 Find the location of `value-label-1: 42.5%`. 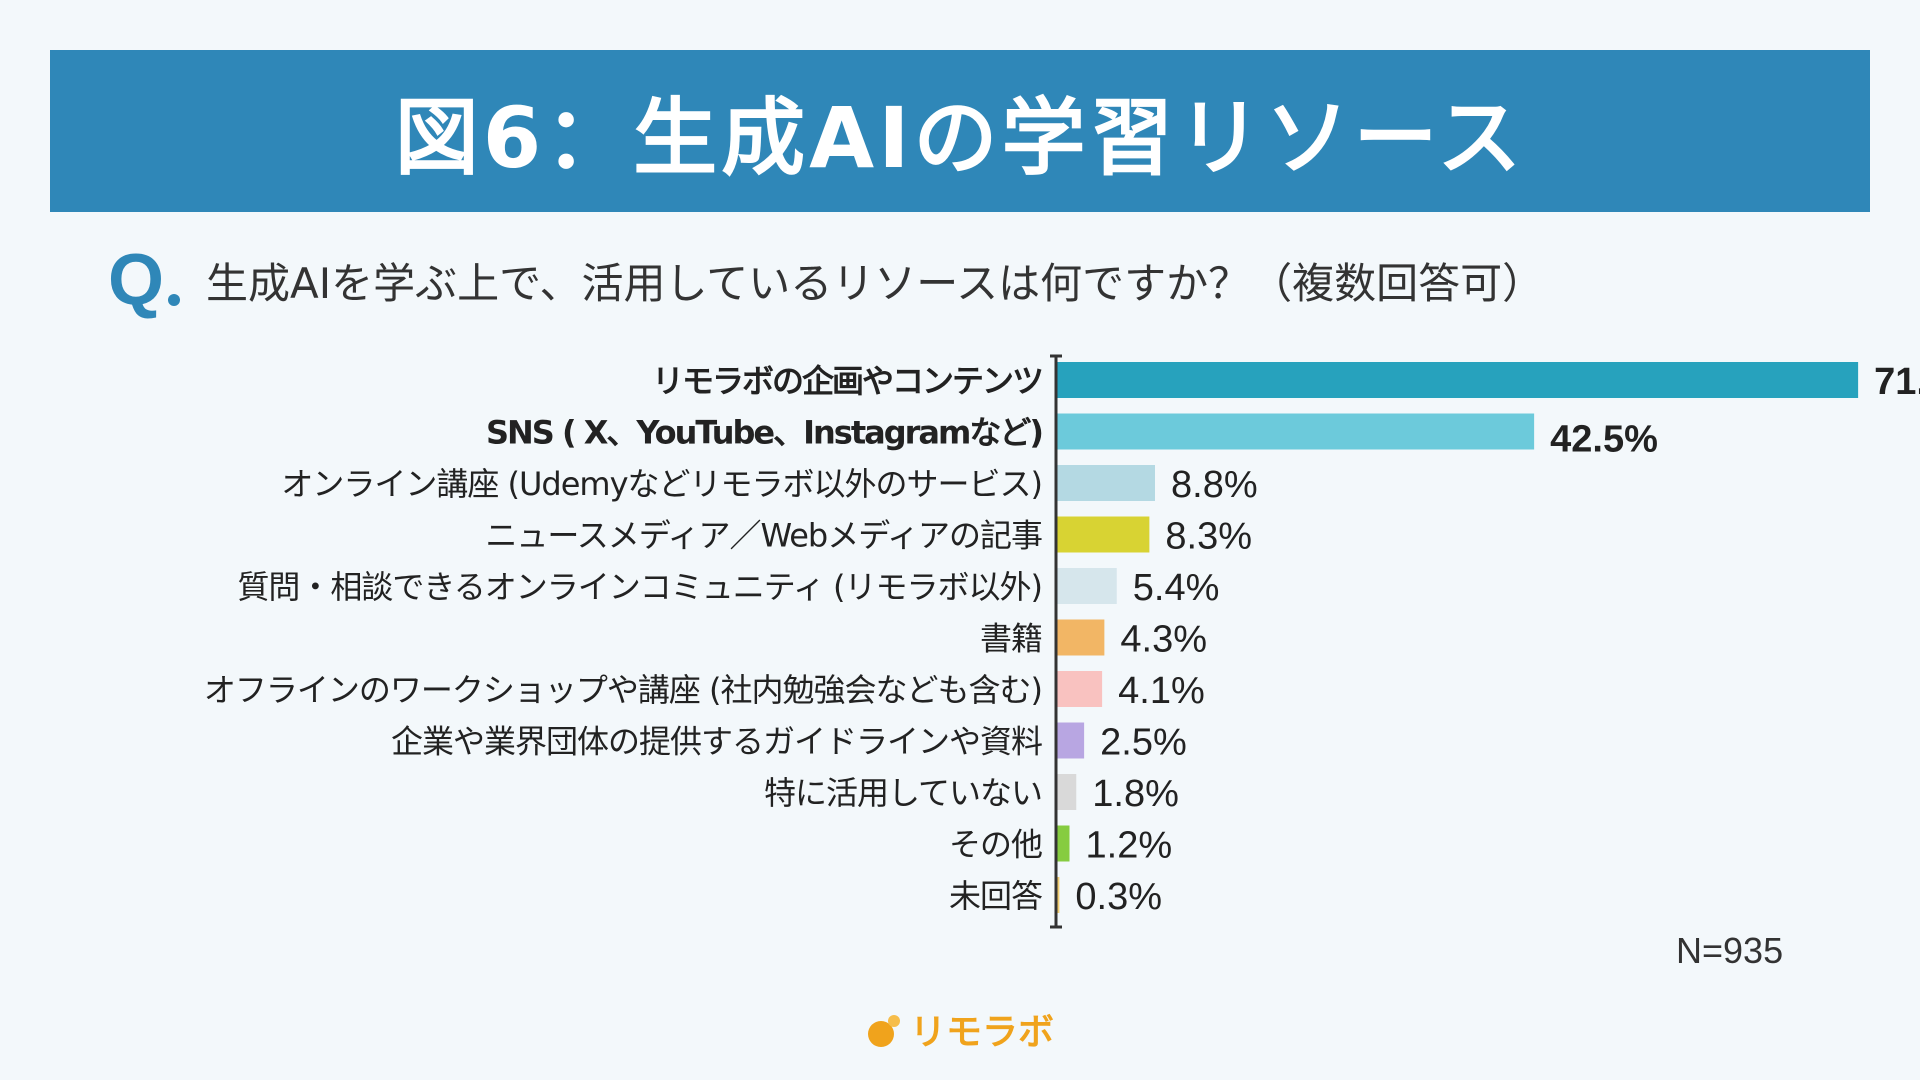

value-label-1: 42.5% is located at coordinates (1604, 440).